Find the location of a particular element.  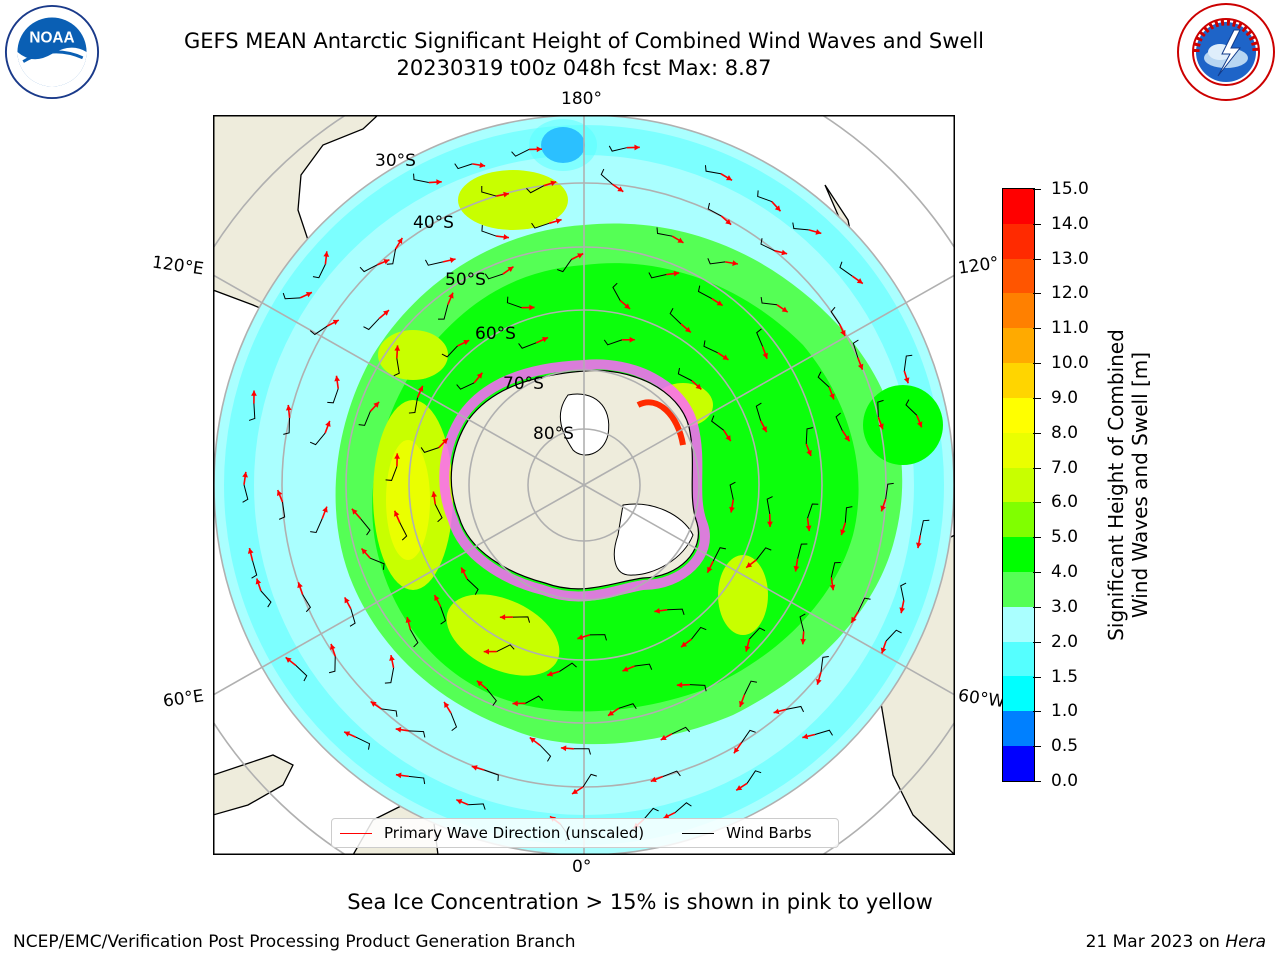

lat-label-60s: 60°S is located at coordinates (495, 334).